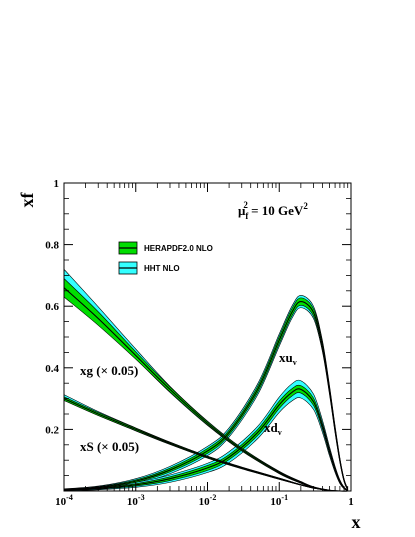  Describe the element at coordinates (273, 428) in the screenshot. I see `label-xdv: xdv` at that location.